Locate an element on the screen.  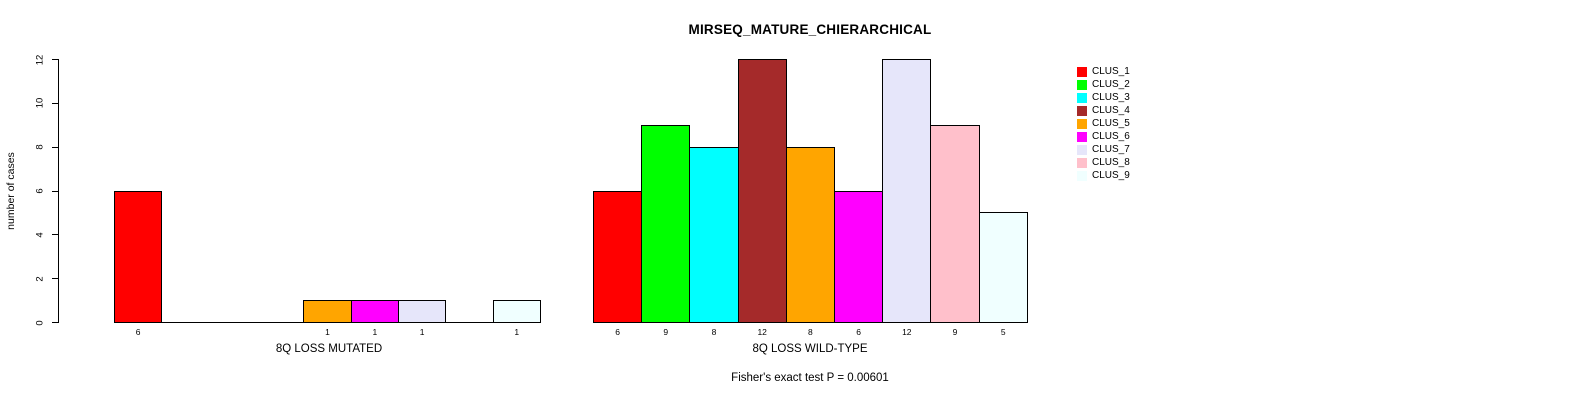
y-axis-tick-label: 12 is located at coordinates (40, 59).